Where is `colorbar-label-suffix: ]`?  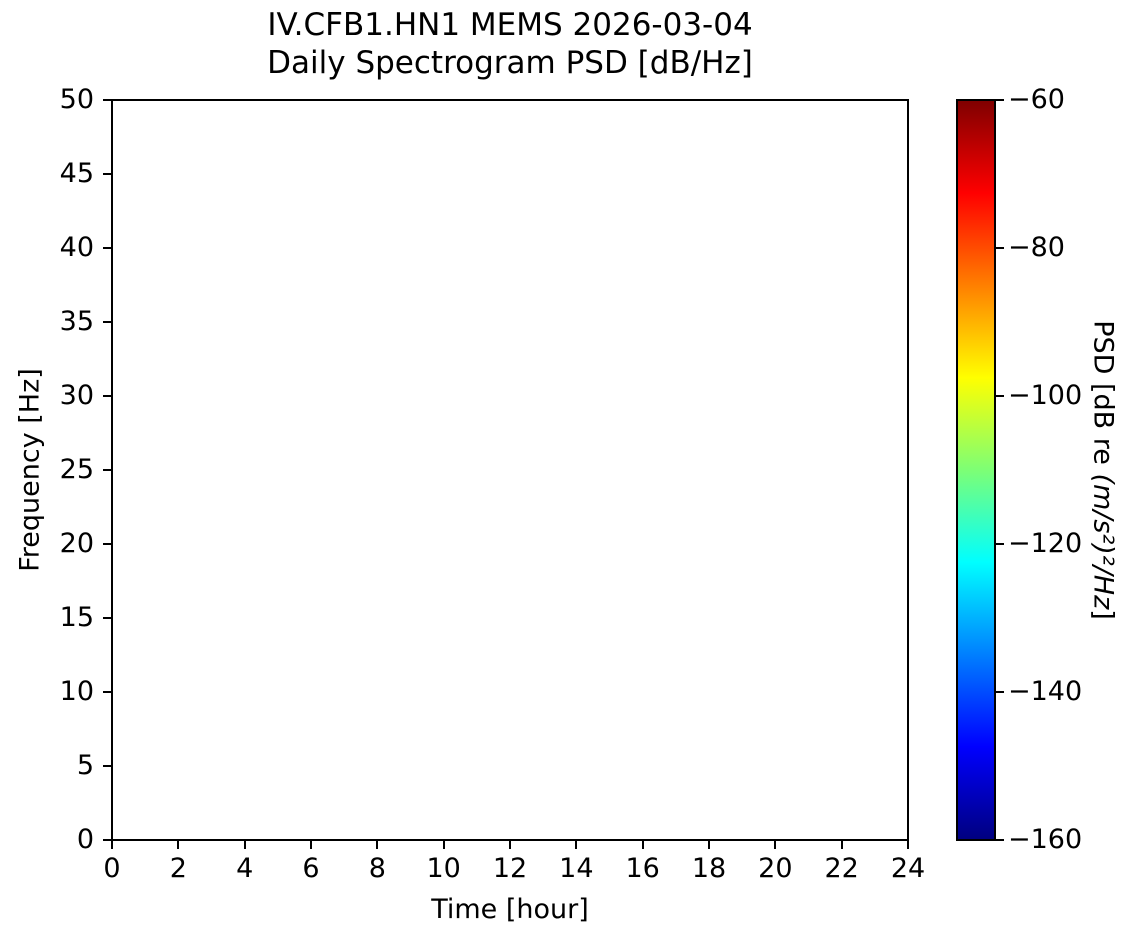
colorbar-label-suffix: ] is located at coordinates (1103, 614).